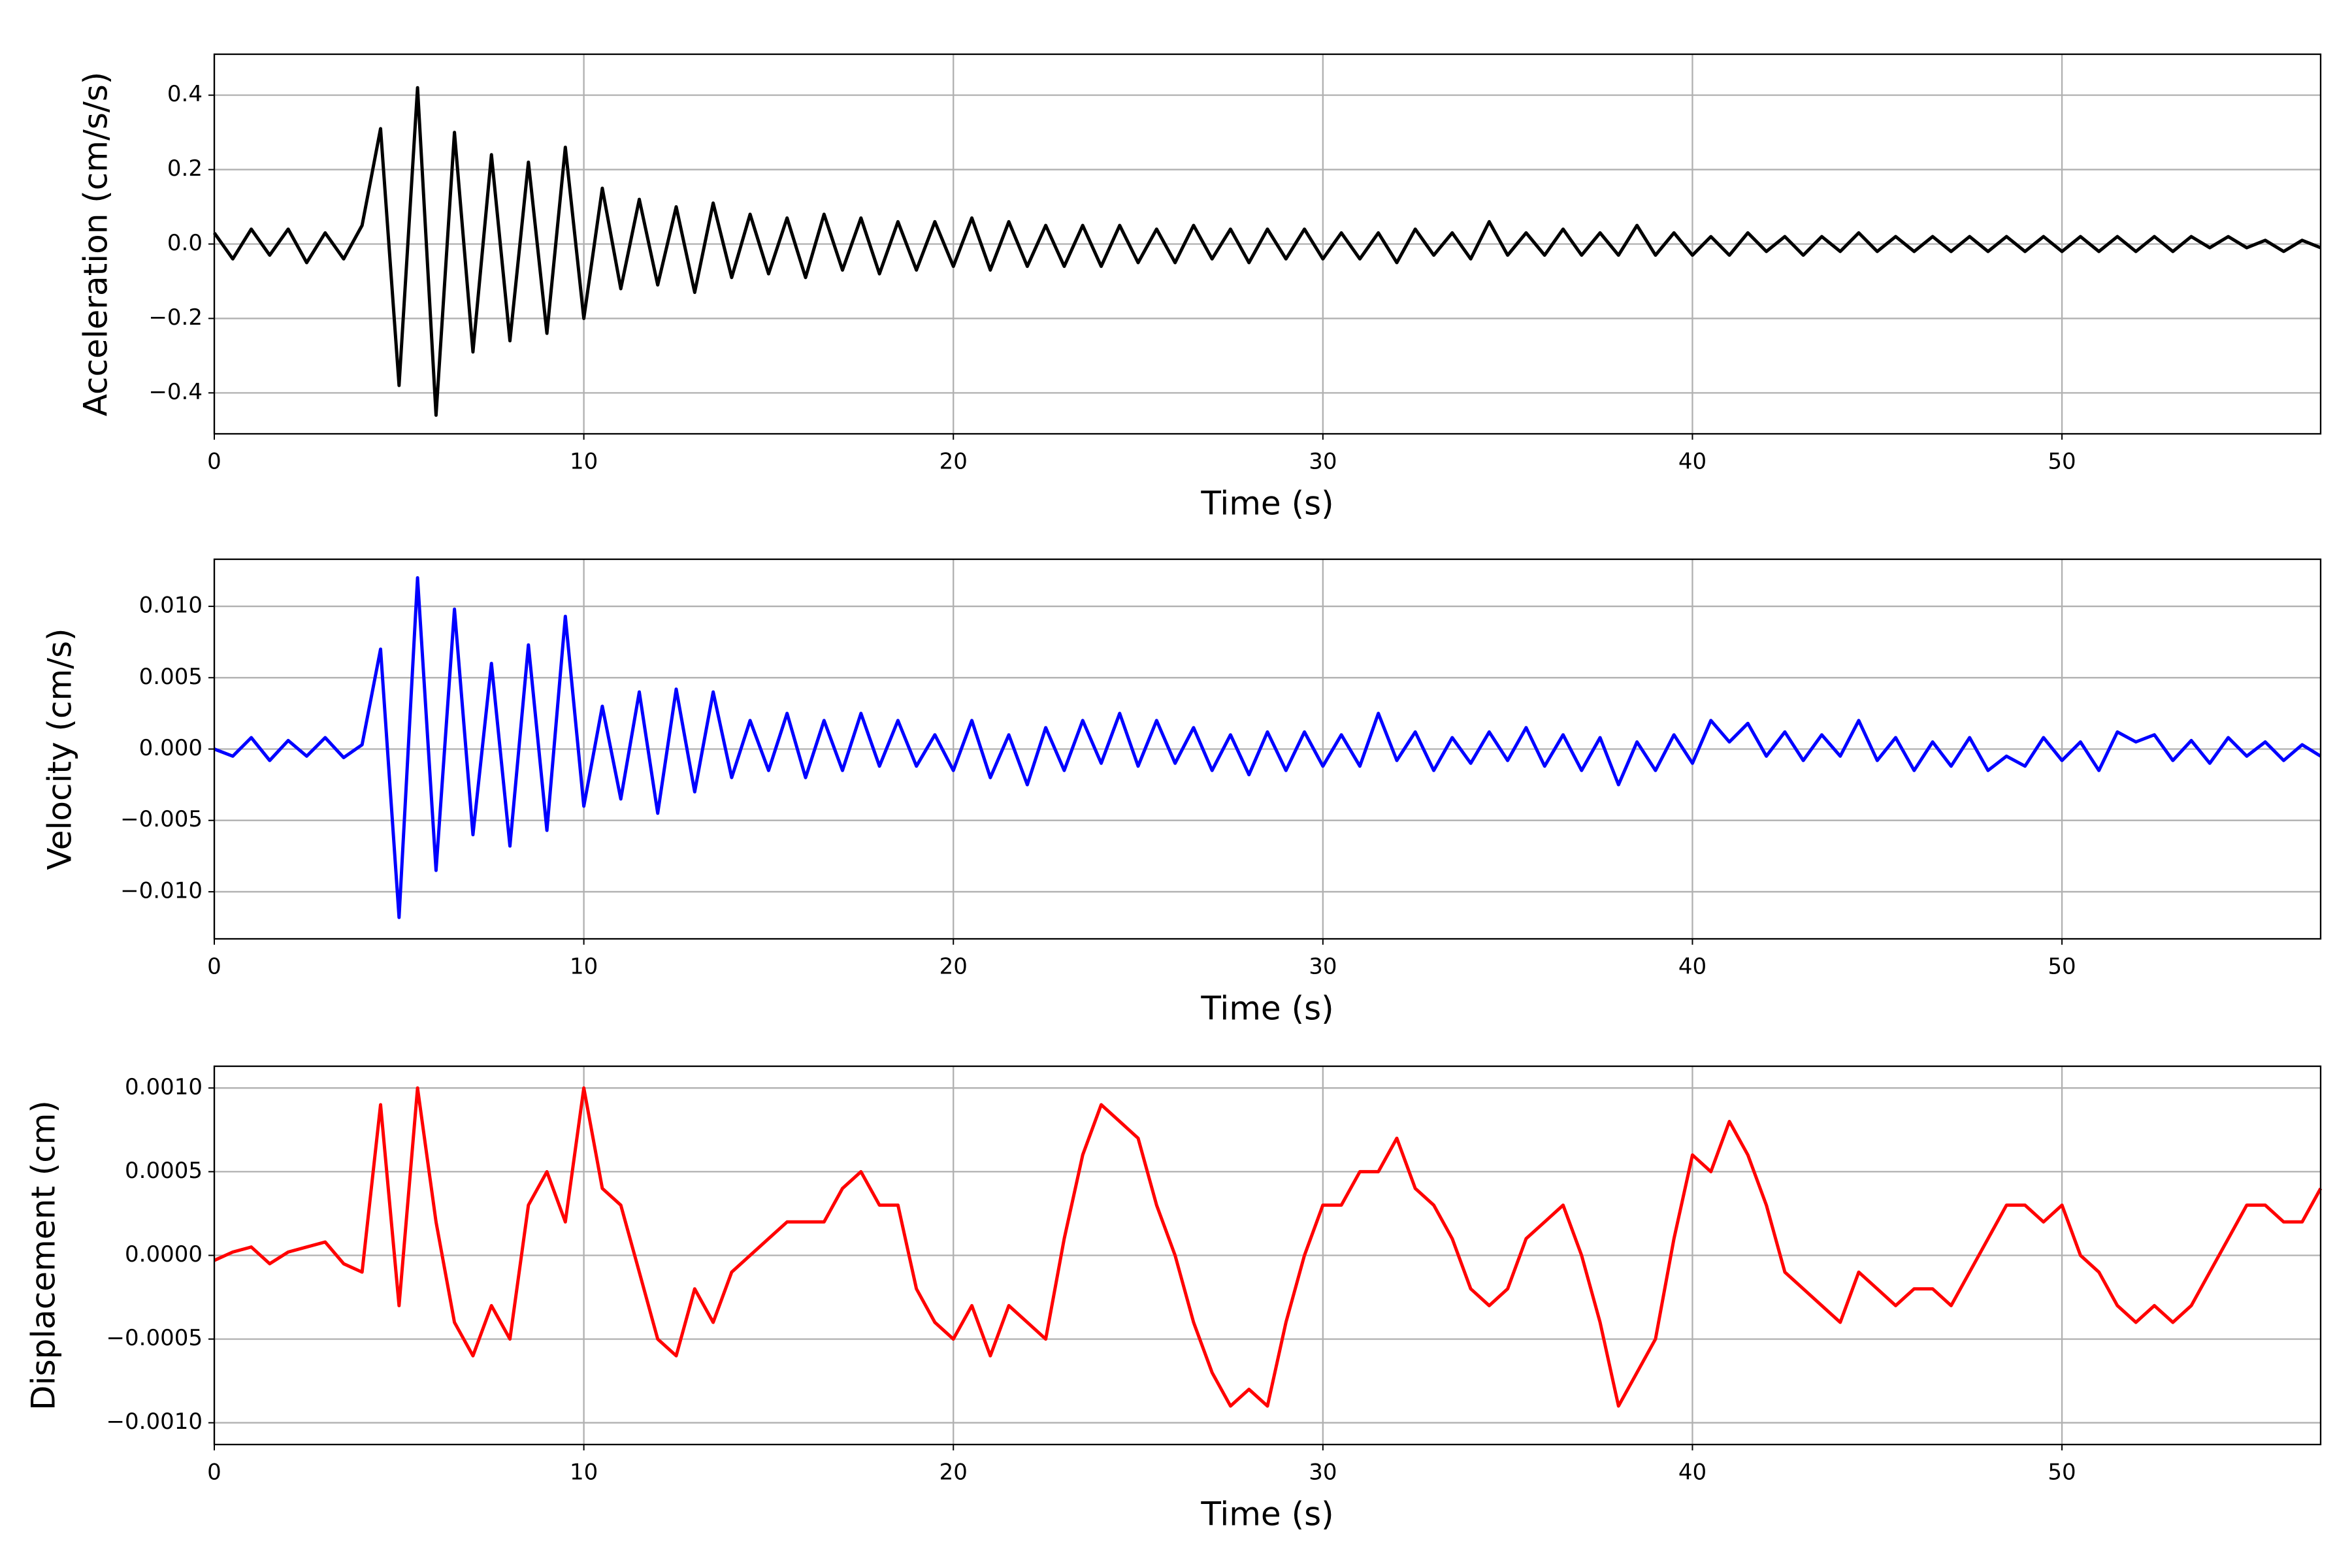  What do you see at coordinates (171, 677) in the screenshot?
I see `y-tick-label: 0.005` at bounding box center [171, 677].